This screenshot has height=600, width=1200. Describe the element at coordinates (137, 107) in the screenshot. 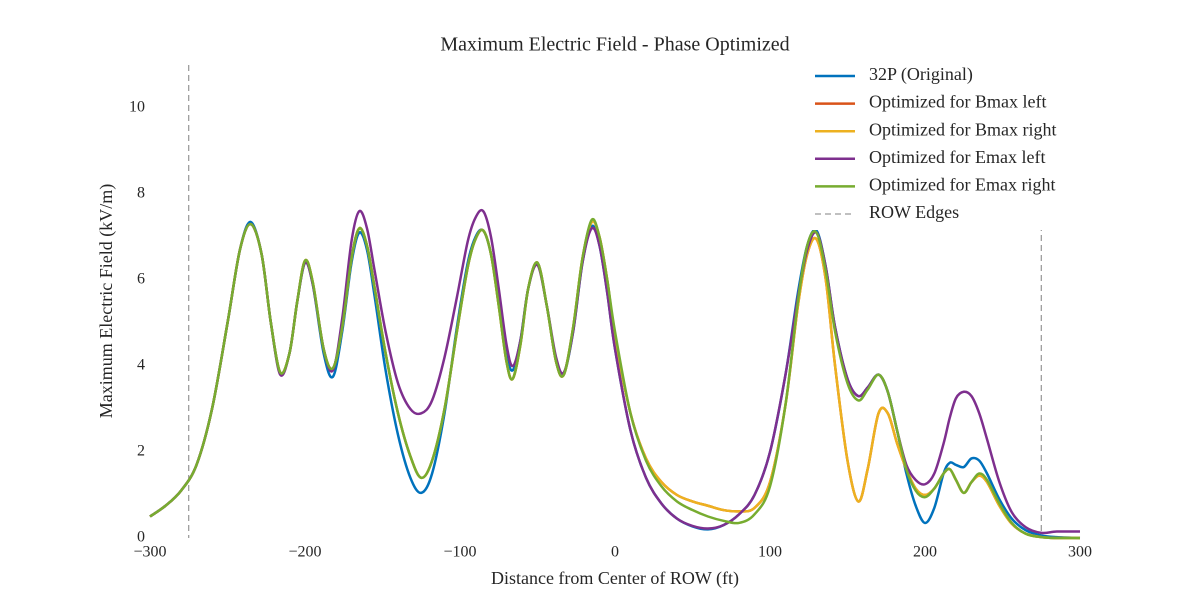

I see `y-tick-label: 10` at that location.